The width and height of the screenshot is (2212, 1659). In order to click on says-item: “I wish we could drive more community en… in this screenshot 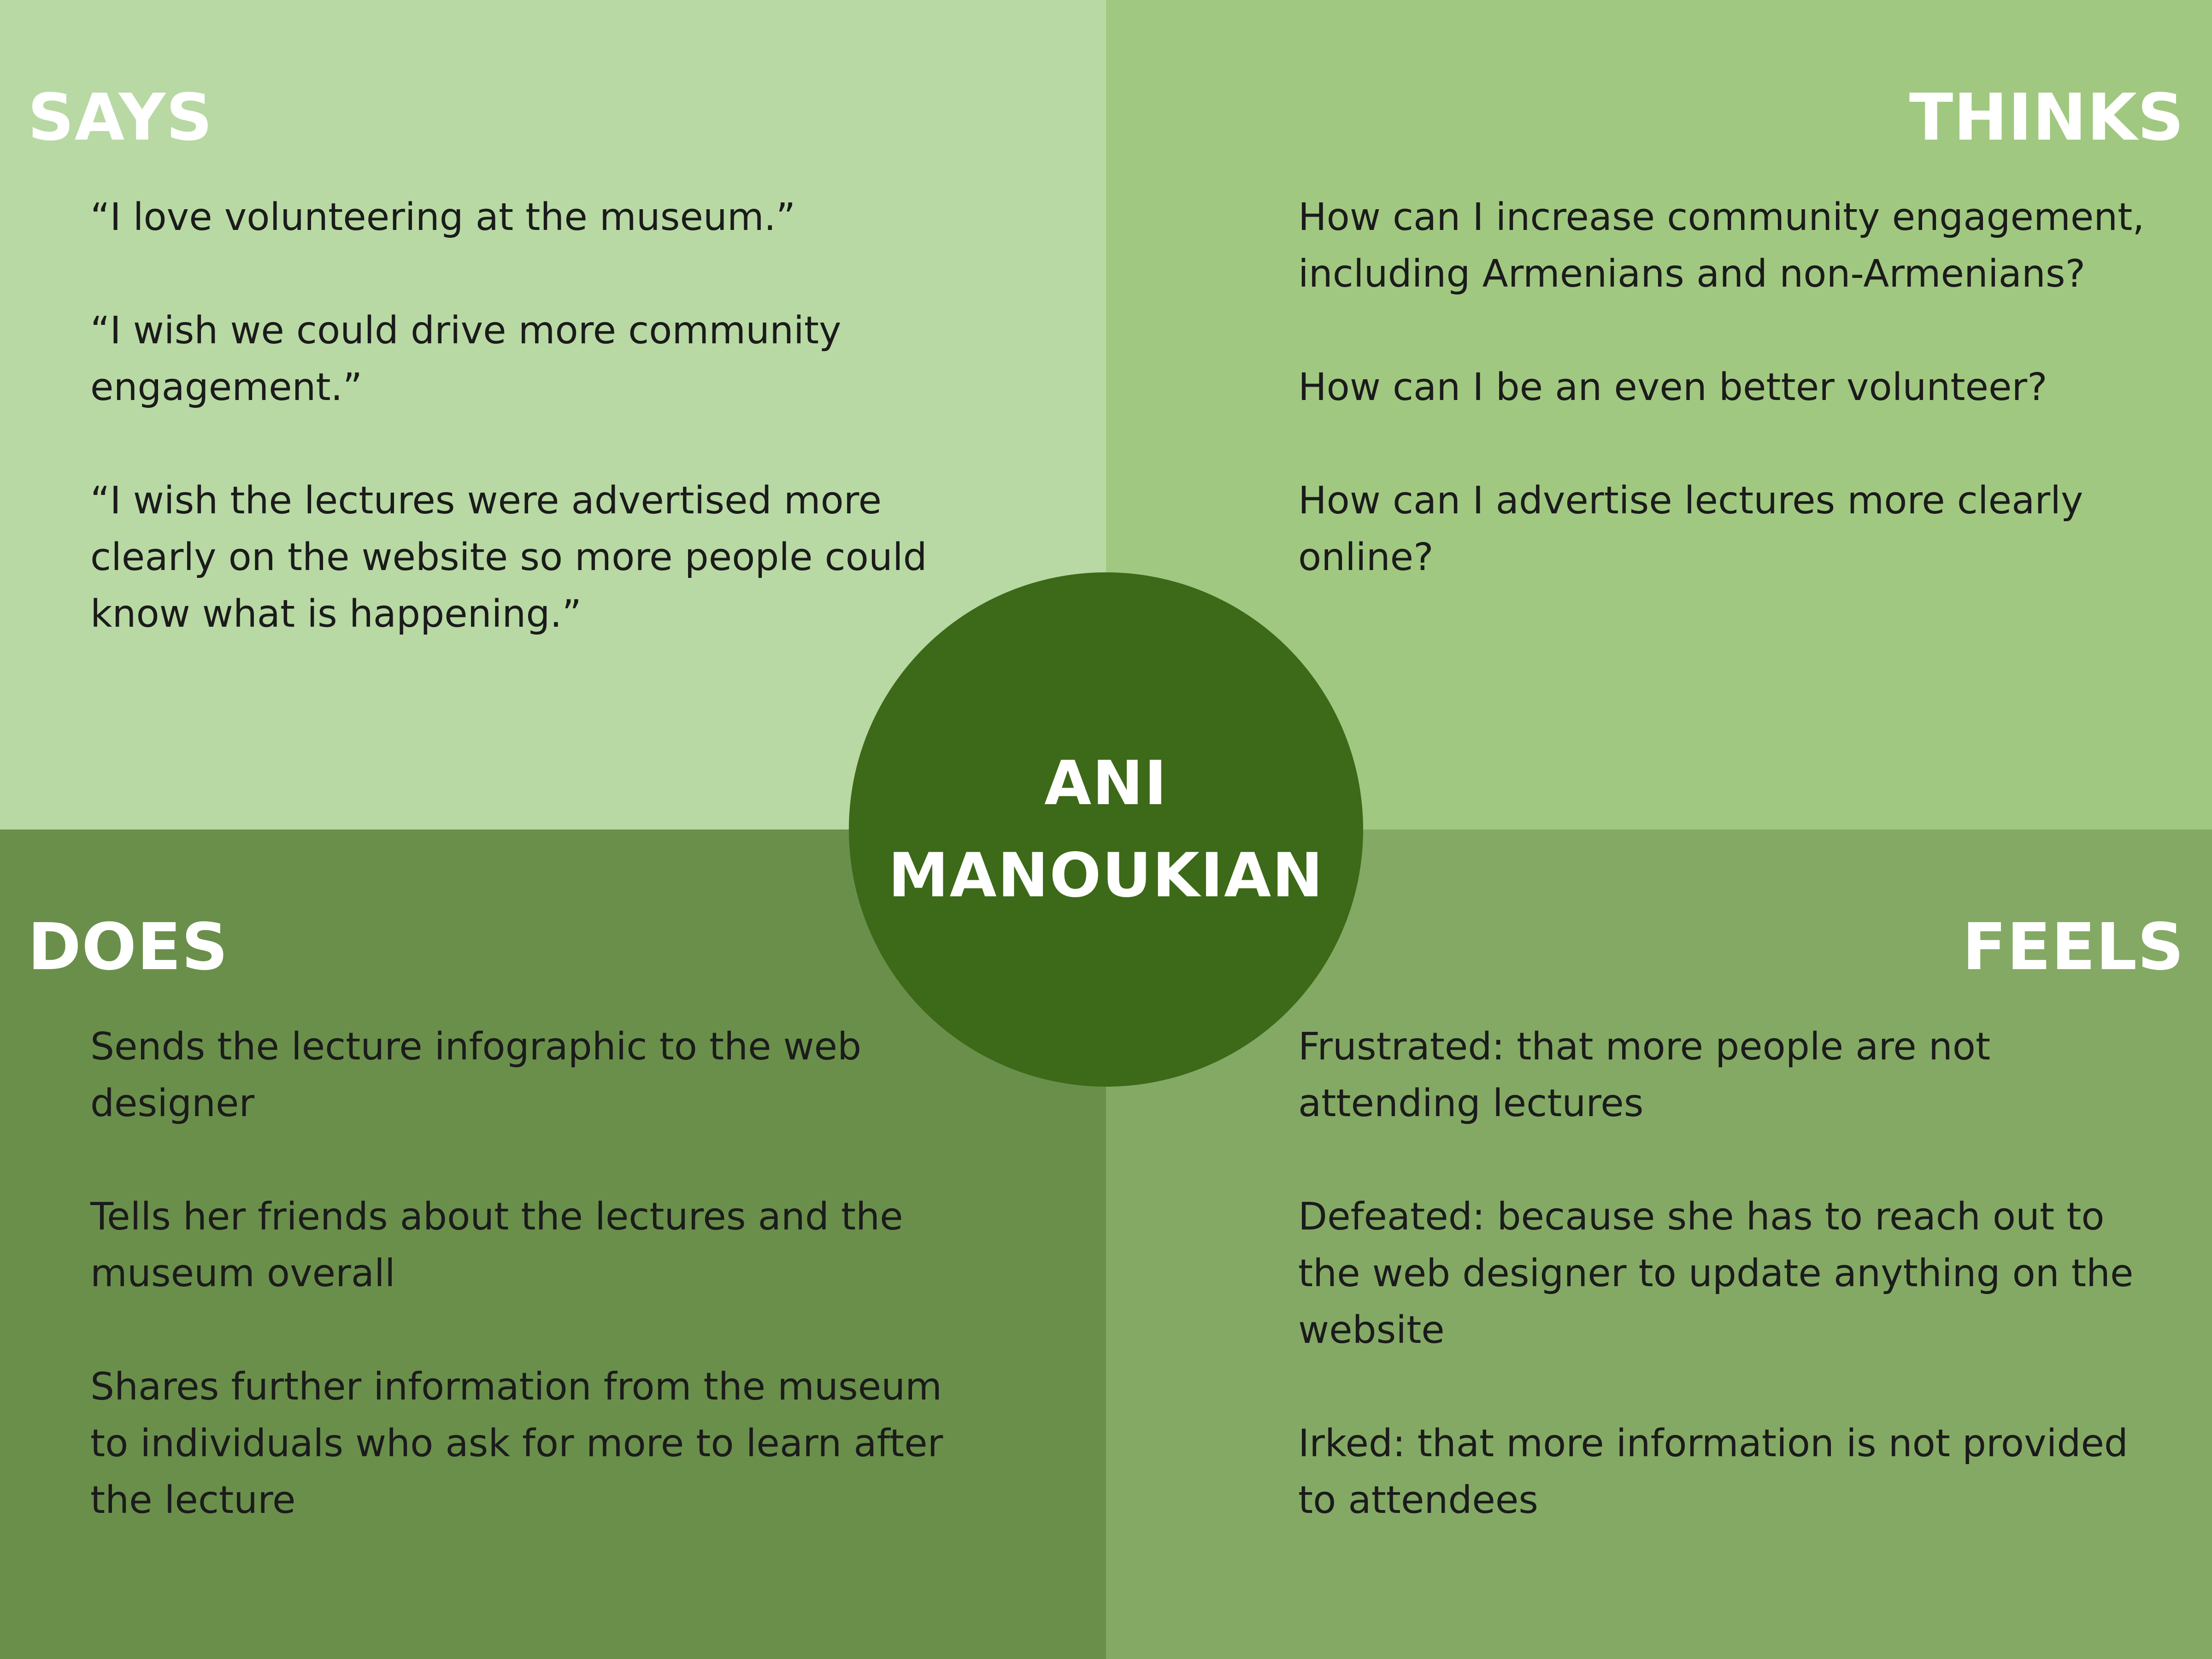, I will do `click(465, 359)`.